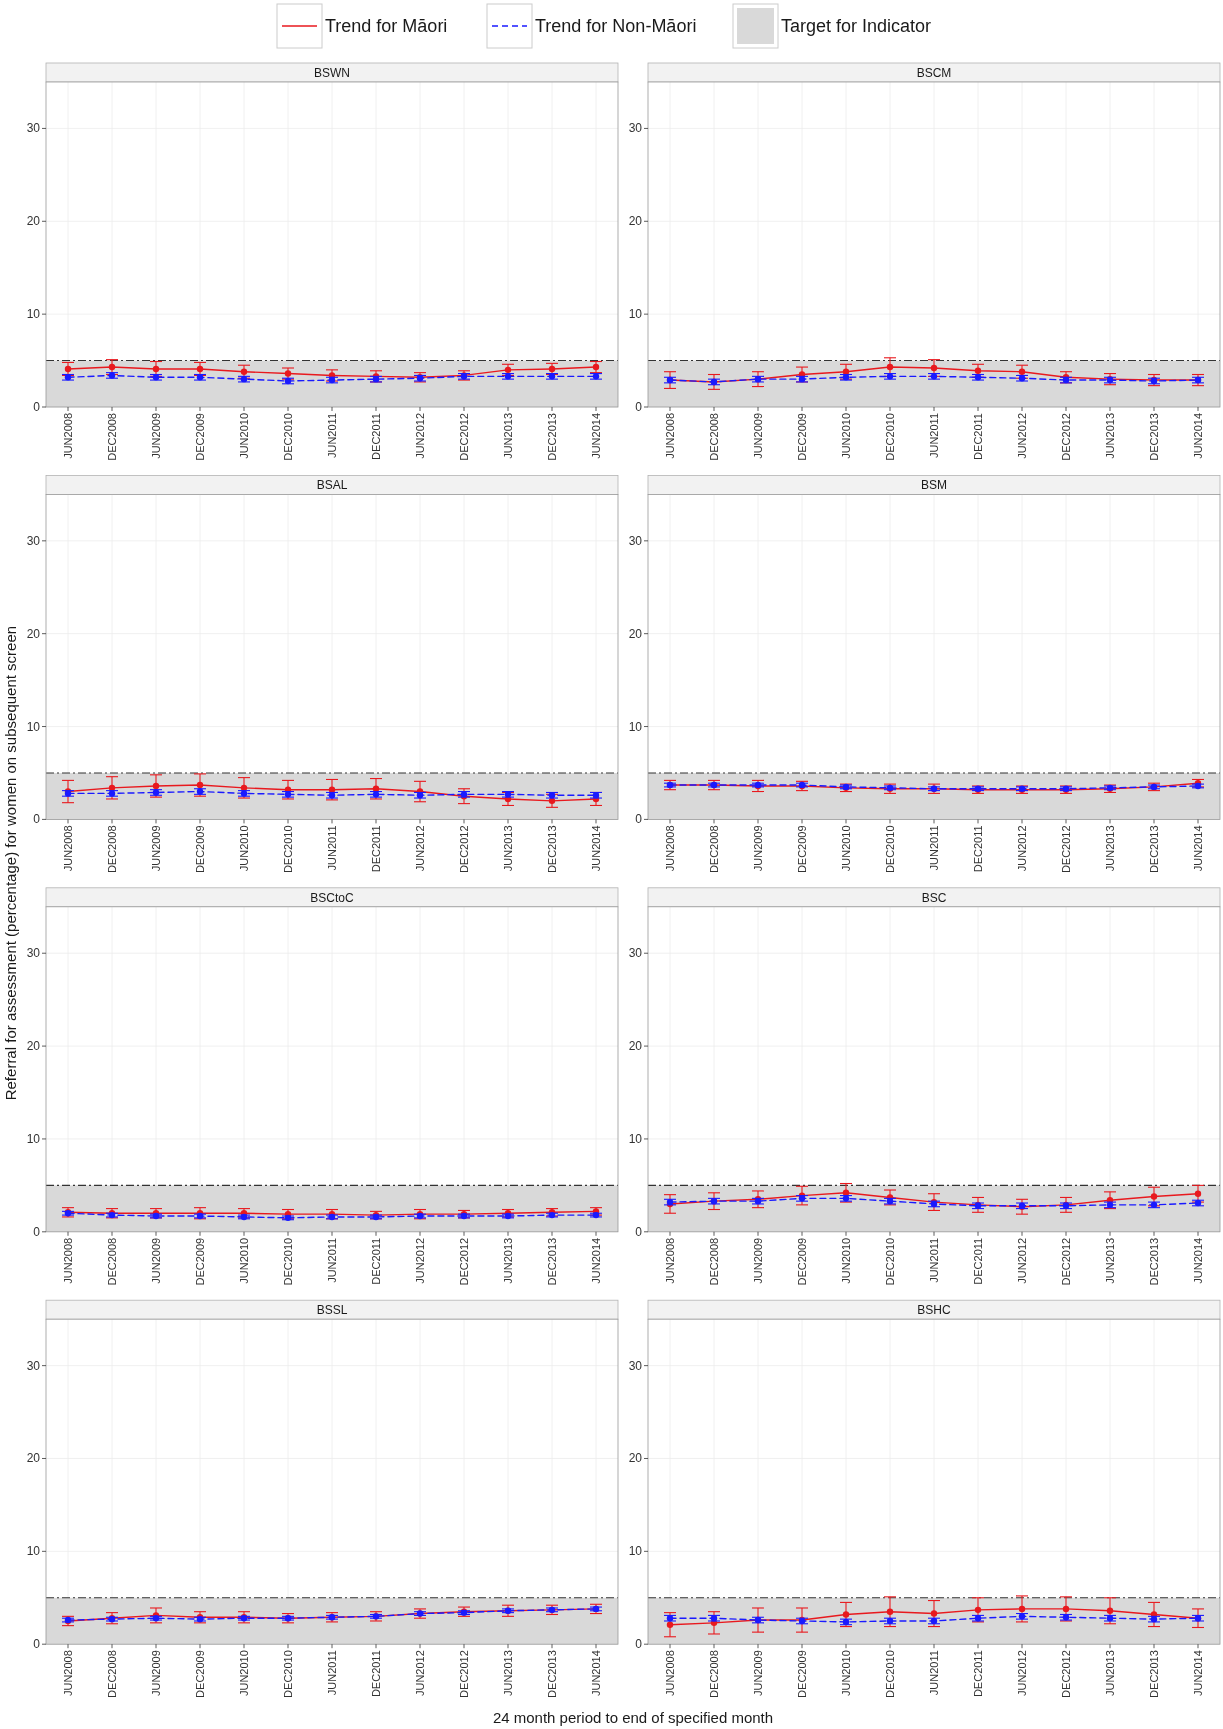  Describe the element at coordinates (10, 863) in the screenshot. I see `y-axis-title: Referral for assessment (percentage) for women on subsequent screen` at that location.